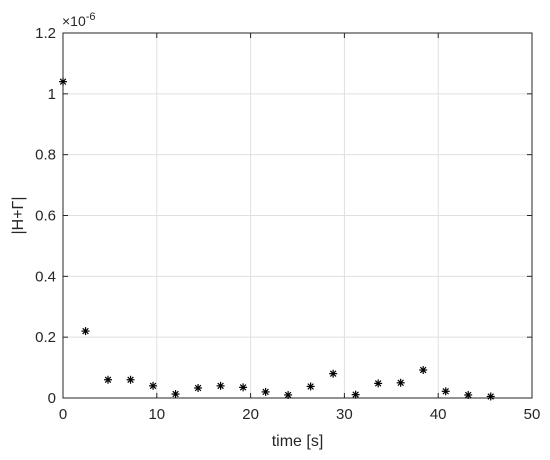  What do you see at coordinates (298, 441) in the screenshot?
I see `x-axis-label: time [s]` at bounding box center [298, 441].